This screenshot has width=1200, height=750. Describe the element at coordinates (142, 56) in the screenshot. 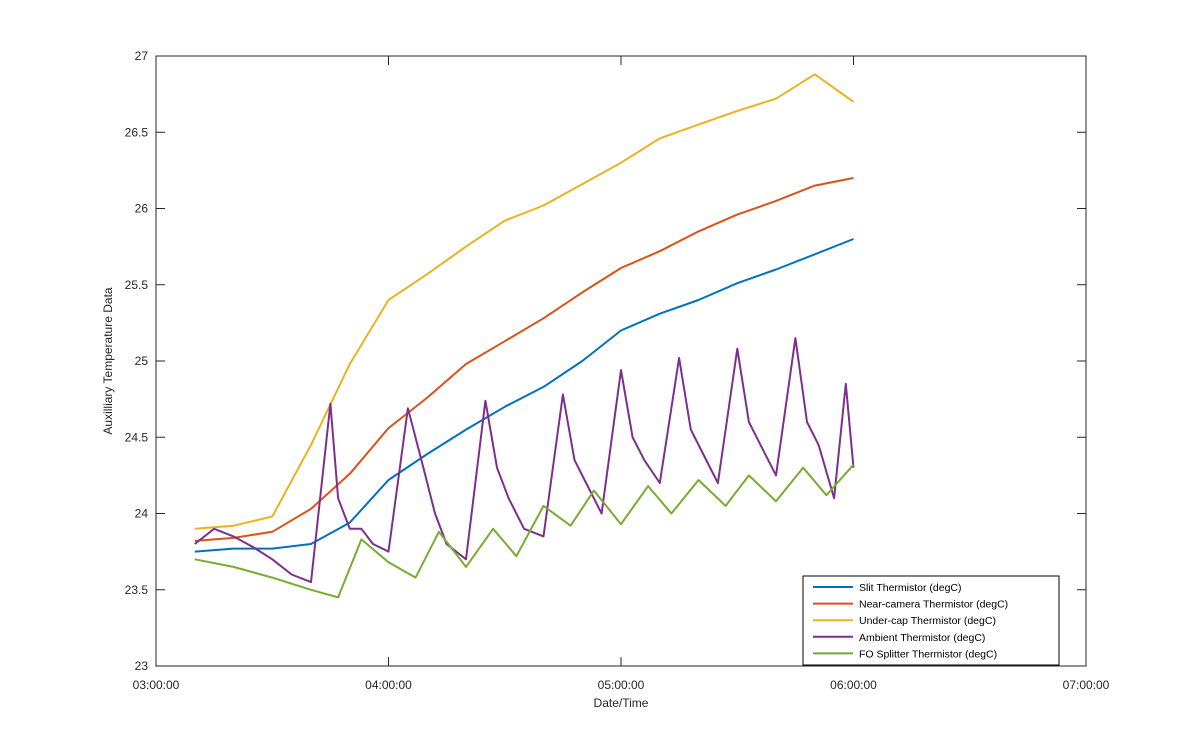

I see `y-tick-label: 27` at that location.